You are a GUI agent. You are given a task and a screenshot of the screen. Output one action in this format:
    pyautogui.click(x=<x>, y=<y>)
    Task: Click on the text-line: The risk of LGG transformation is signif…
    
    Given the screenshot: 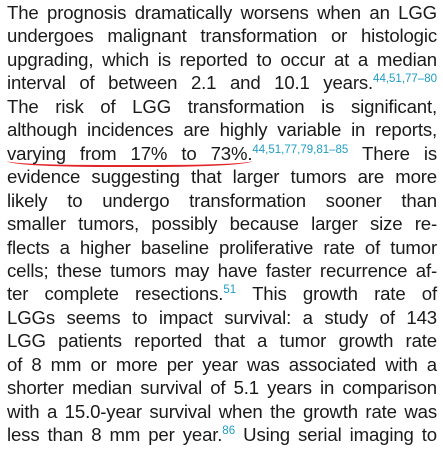 What is the action you would take?
    pyautogui.click(x=222, y=106)
    